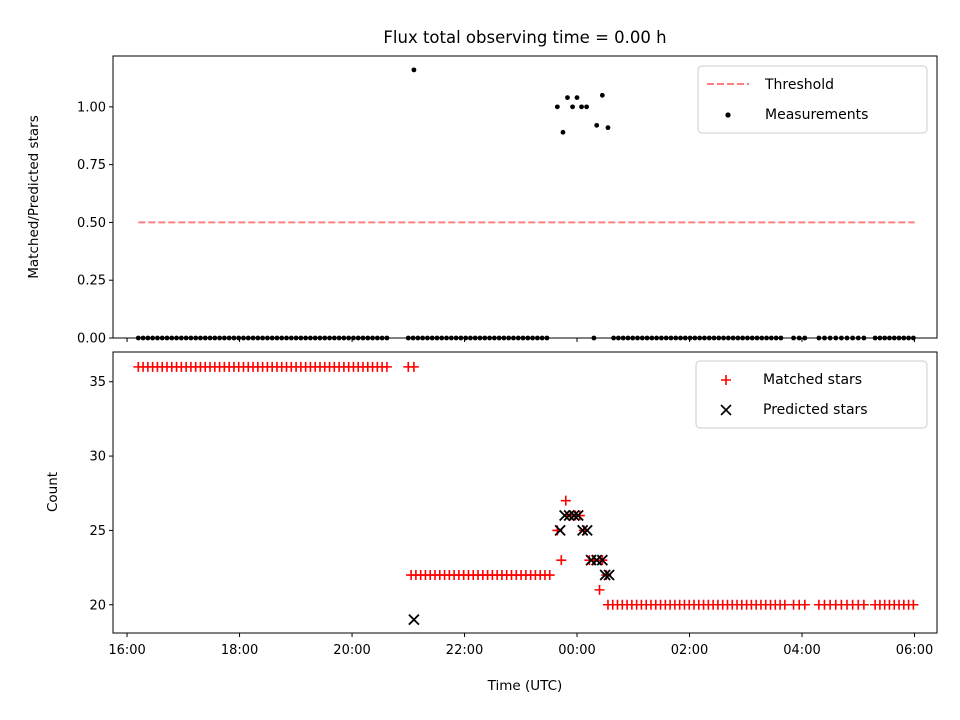  I want to click on bottom-y-axis-label: Count, so click(53, 492).